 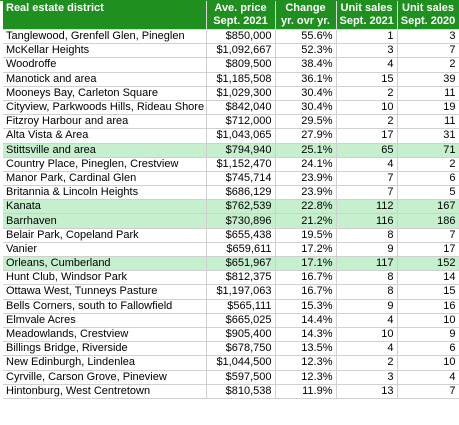 What do you see at coordinates (306, 335) in the screenshot?
I see `cell-change: 14.3%` at bounding box center [306, 335].